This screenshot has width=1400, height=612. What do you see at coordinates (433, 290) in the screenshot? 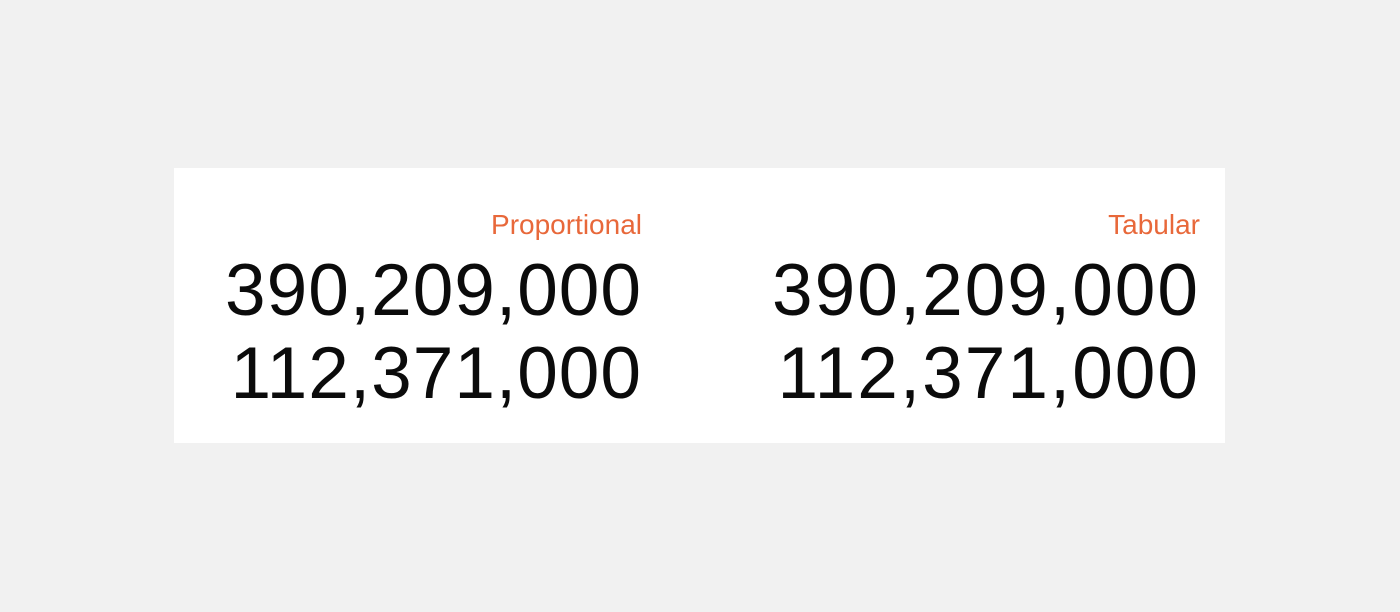
I see `proportional-number-1: 390,209,000` at bounding box center [433, 290].